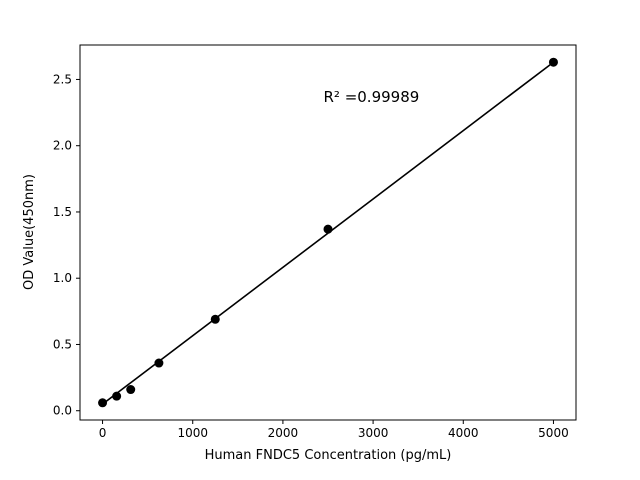  What do you see at coordinates (62, 411) in the screenshot?
I see `y-tick-label: 0.0` at bounding box center [62, 411].